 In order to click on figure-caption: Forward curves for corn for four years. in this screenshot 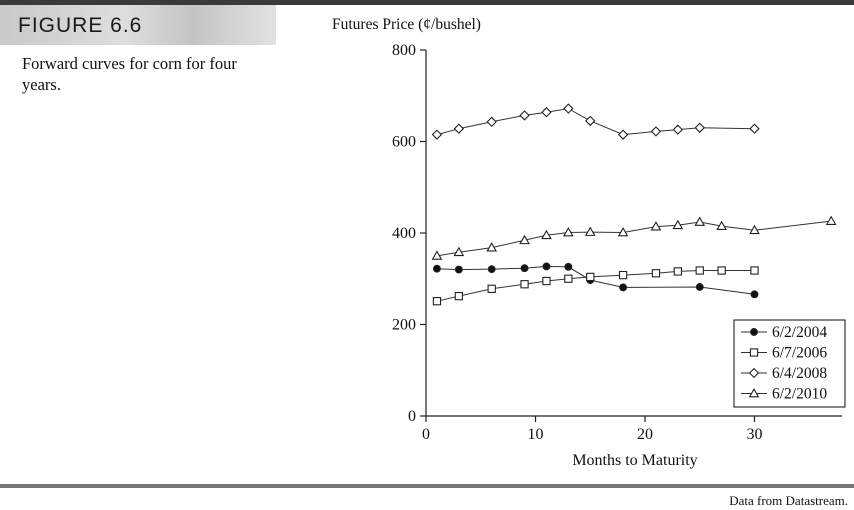, I will do `click(129, 74)`.